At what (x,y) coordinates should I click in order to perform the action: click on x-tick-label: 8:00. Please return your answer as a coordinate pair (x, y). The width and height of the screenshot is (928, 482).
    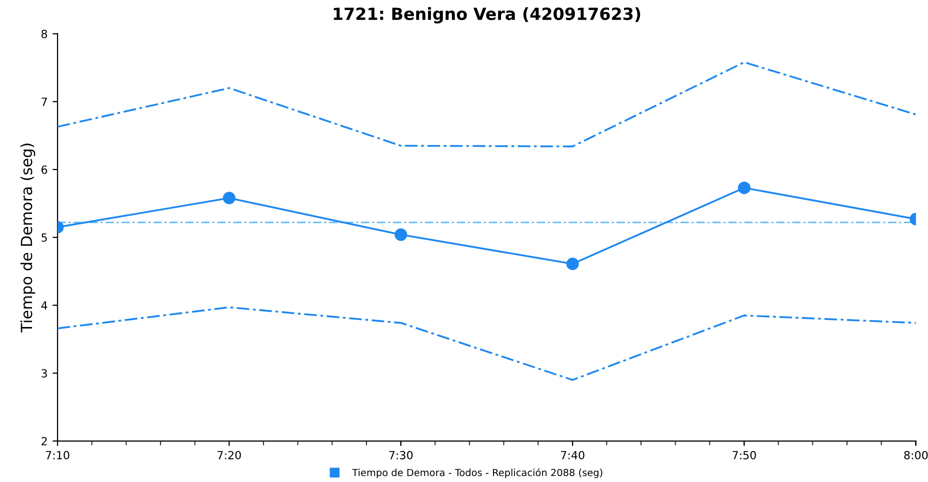
    Looking at the image, I should click on (916, 455).